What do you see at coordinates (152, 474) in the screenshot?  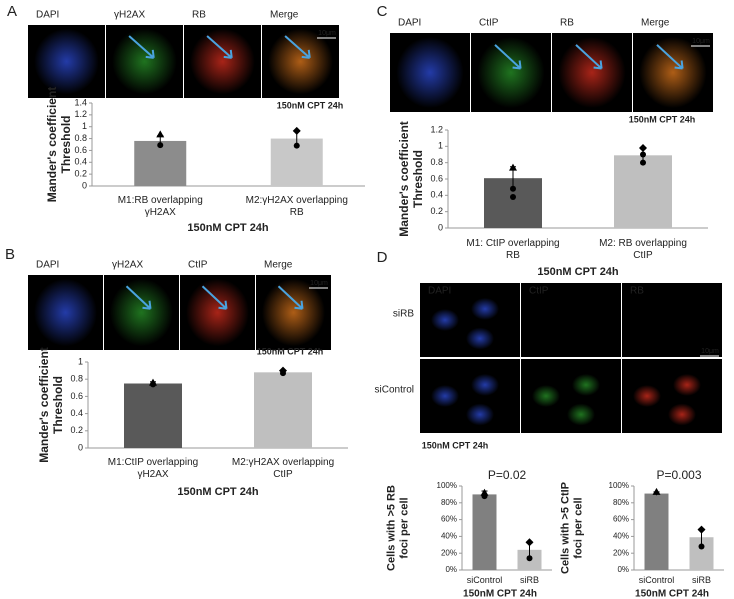 I see `x-tick-label-line: γH2AX` at bounding box center [152, 474].